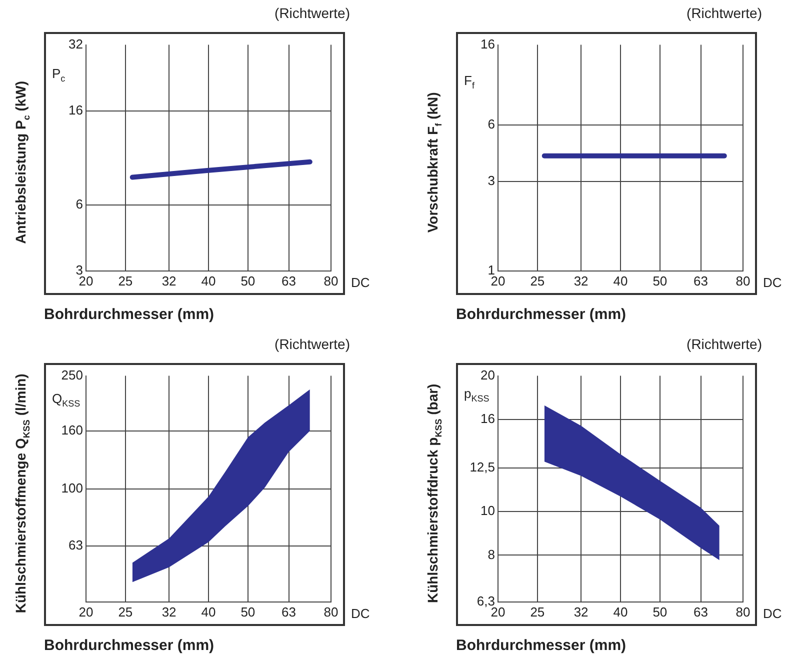 This screenshot has height=663, width=790. I want to click on y-tick-label: 6,3, so click(485, 601).